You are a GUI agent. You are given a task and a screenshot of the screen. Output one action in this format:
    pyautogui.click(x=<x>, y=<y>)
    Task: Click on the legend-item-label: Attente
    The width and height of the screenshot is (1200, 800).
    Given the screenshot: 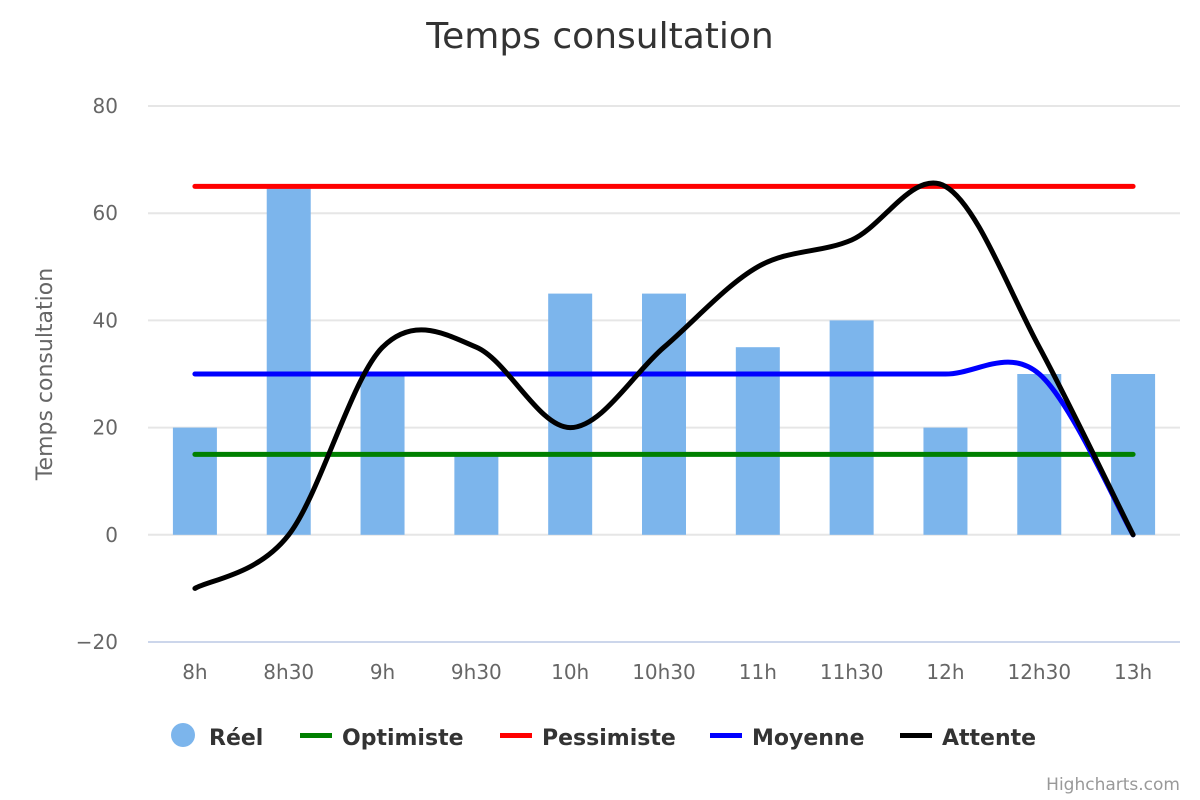 What is the action you would take?
    pyautogui.click(x=989, y=738)
    